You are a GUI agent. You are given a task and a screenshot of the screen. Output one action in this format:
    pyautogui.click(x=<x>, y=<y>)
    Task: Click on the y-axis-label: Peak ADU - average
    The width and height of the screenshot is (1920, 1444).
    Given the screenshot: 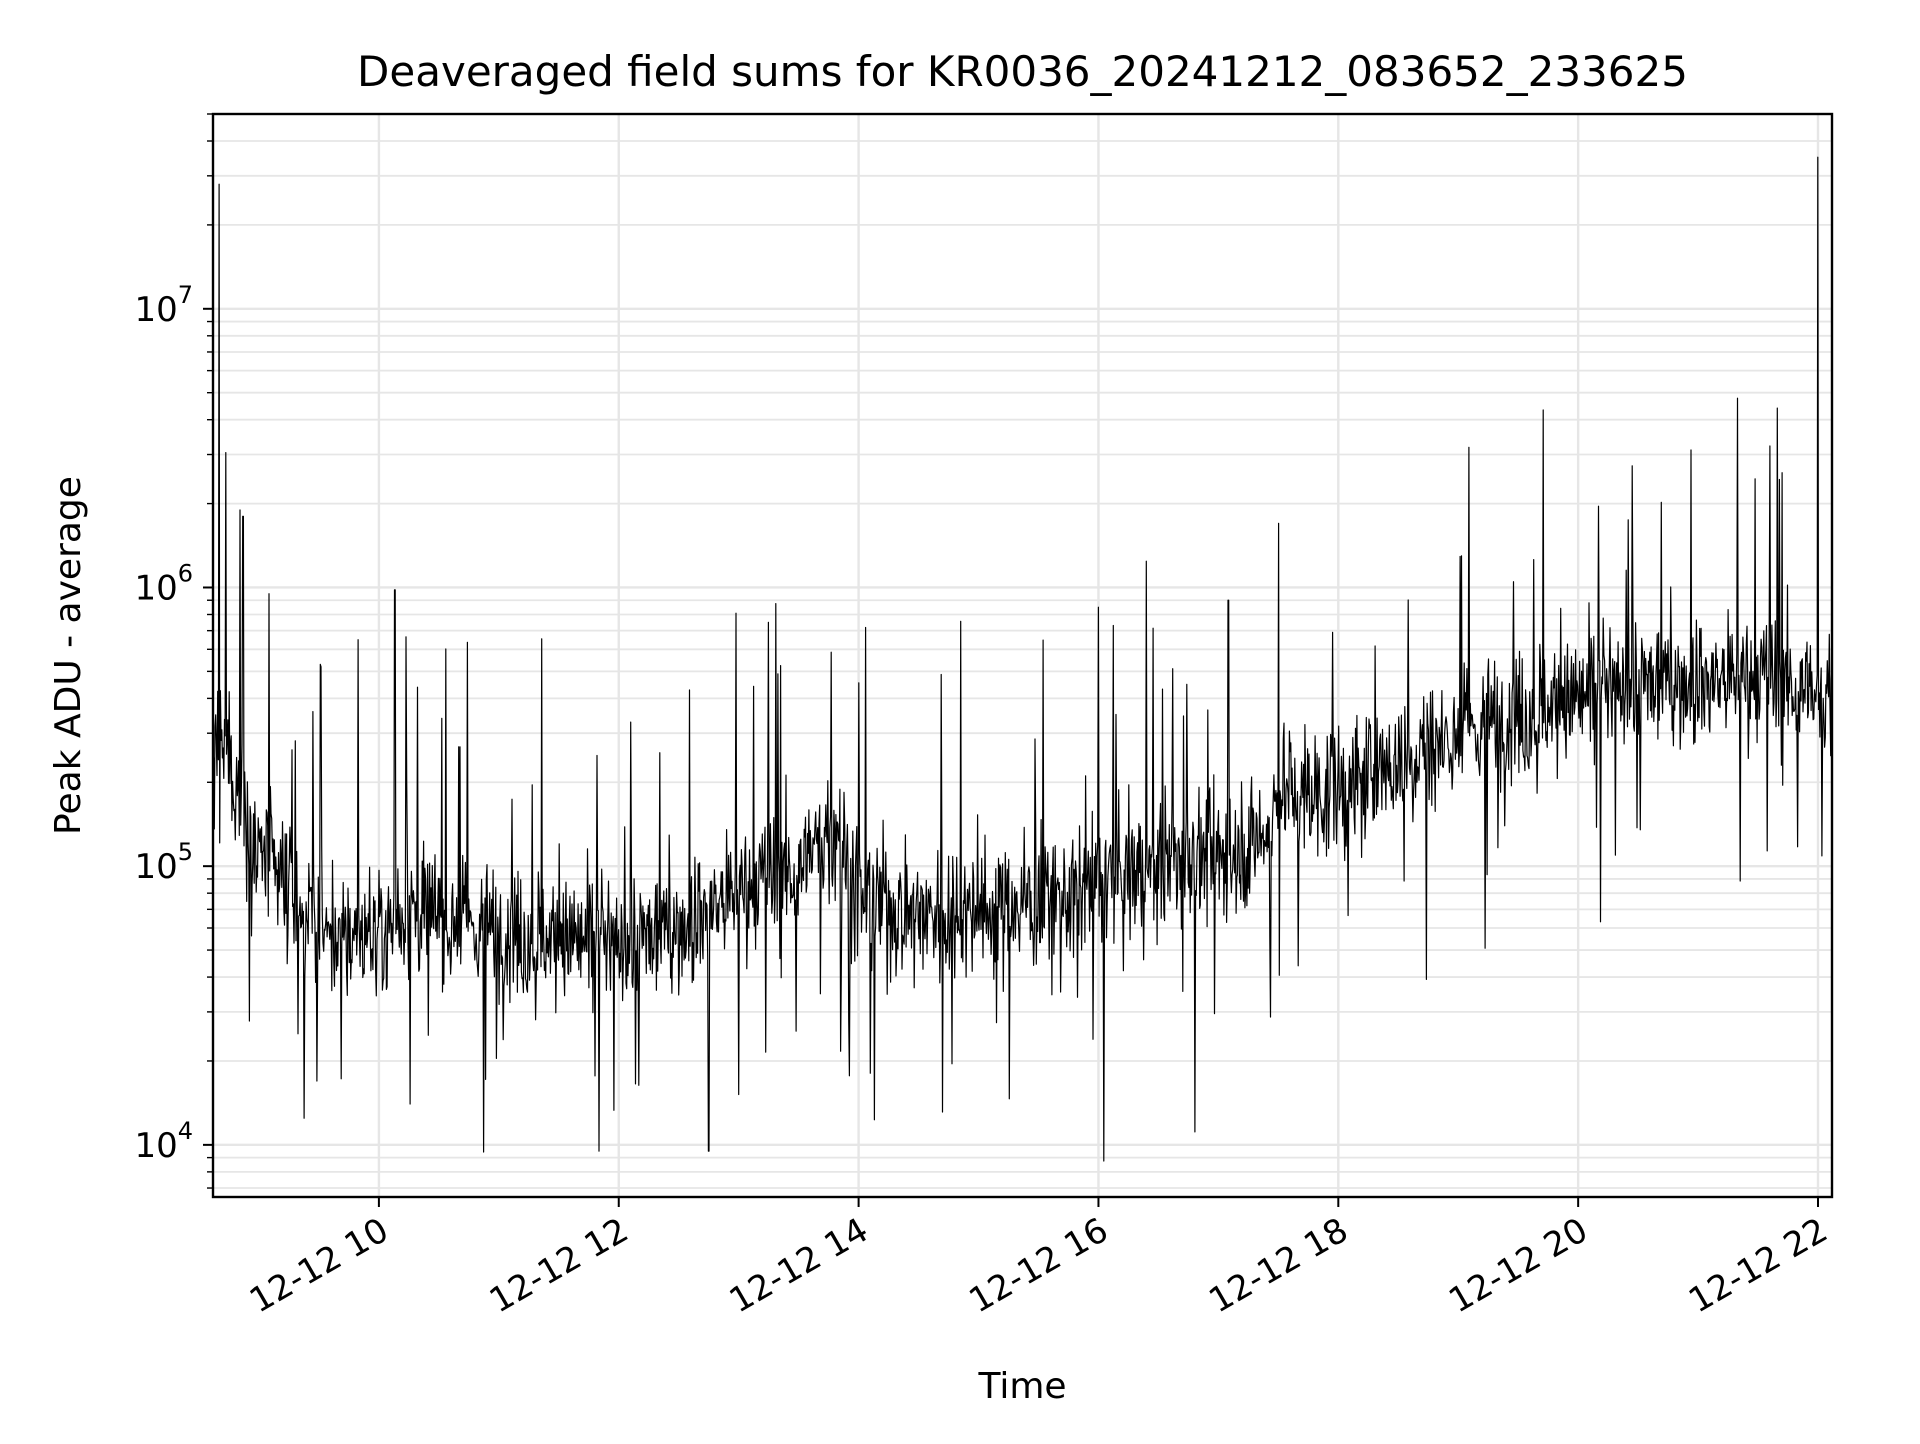 What is the action you would take?
    pyautogui.click(x=68, y=655)
    